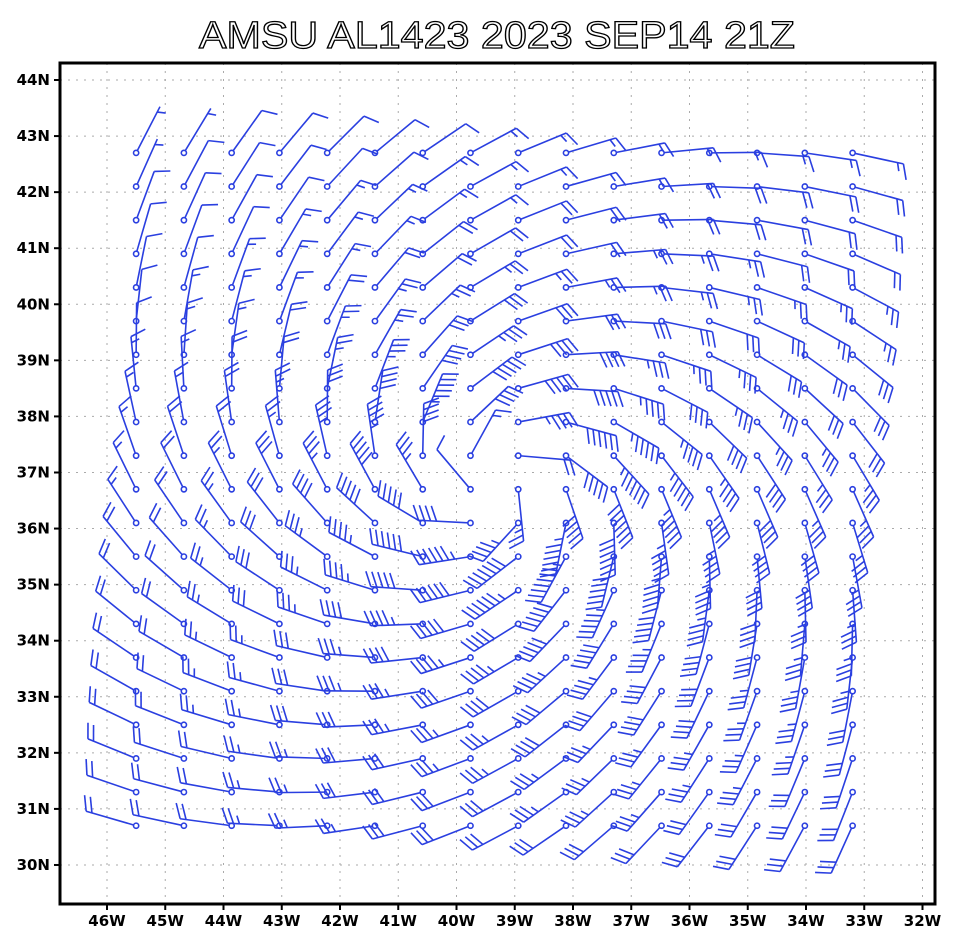 The image size is (953, 951). What do you see at coordinates (33, 80) in the screenshot?
I see `y-tick-label: 44N` at bounding box center [33, 80].